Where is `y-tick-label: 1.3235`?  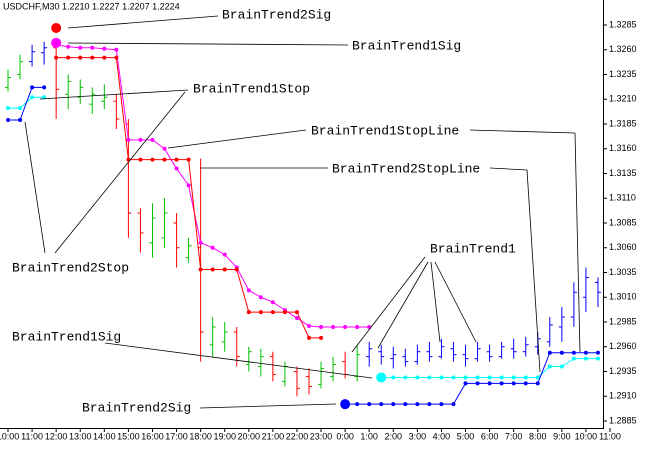 y-tick-label: 1.3235 is located at coordinates (623, 74).